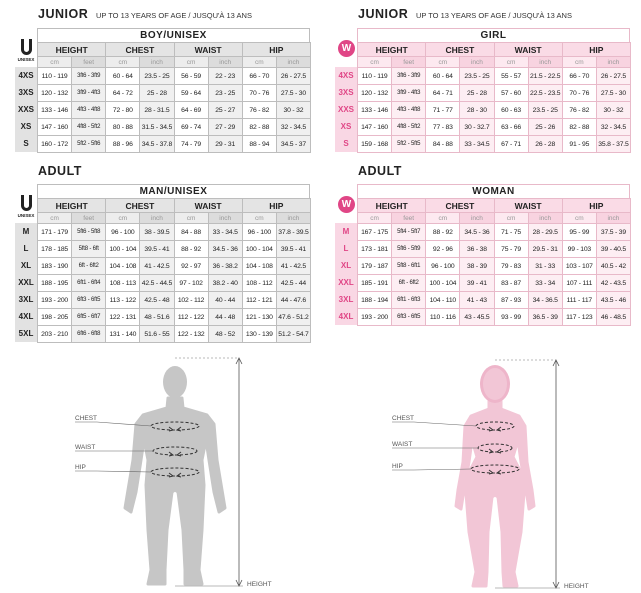  I want to click on size-cell: 178 - 185, so click(55, 249).